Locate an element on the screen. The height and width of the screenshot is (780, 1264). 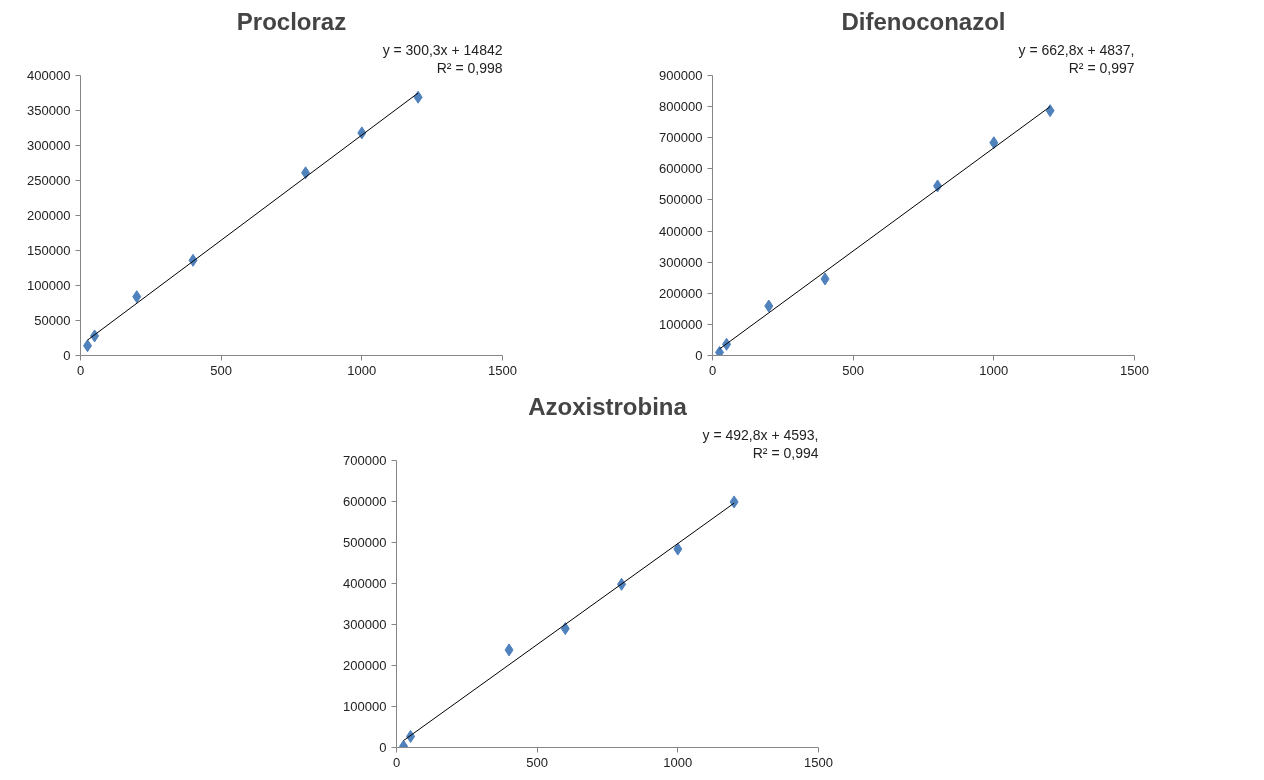
text: y = 492,8x + 4593, is located at coordinates (760, 434).